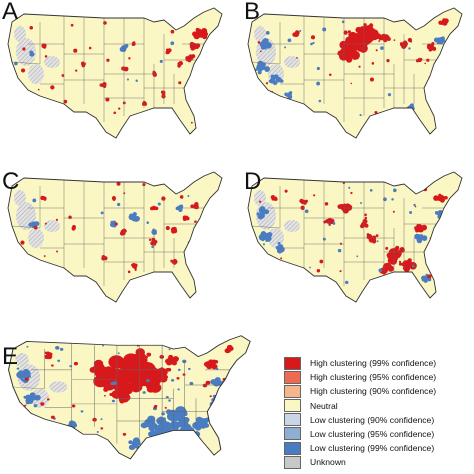  What do you see at coordinates (252, 12) in the screenshot?
I see `panel-label-b: B` at bounding box center [252, 12].